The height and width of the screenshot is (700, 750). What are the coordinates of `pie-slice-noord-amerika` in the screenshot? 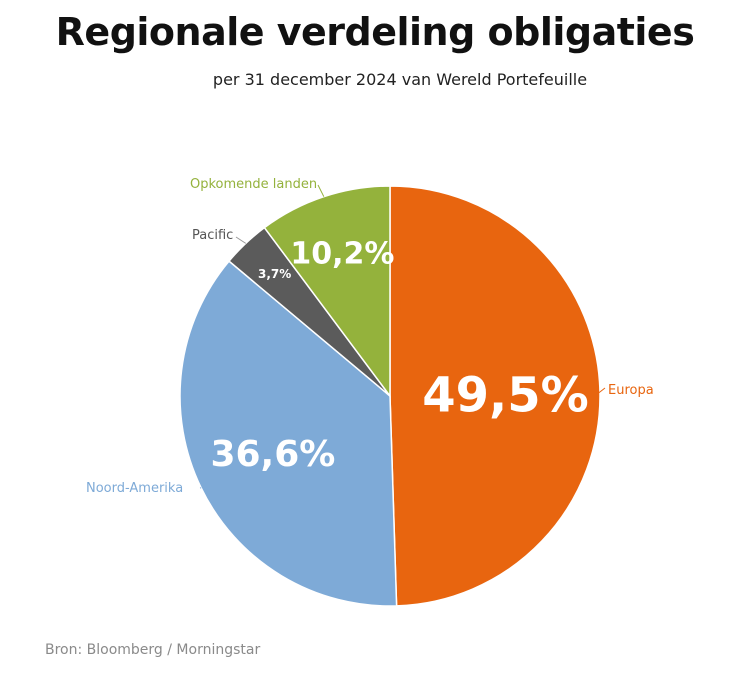 It's located at (288, 433).